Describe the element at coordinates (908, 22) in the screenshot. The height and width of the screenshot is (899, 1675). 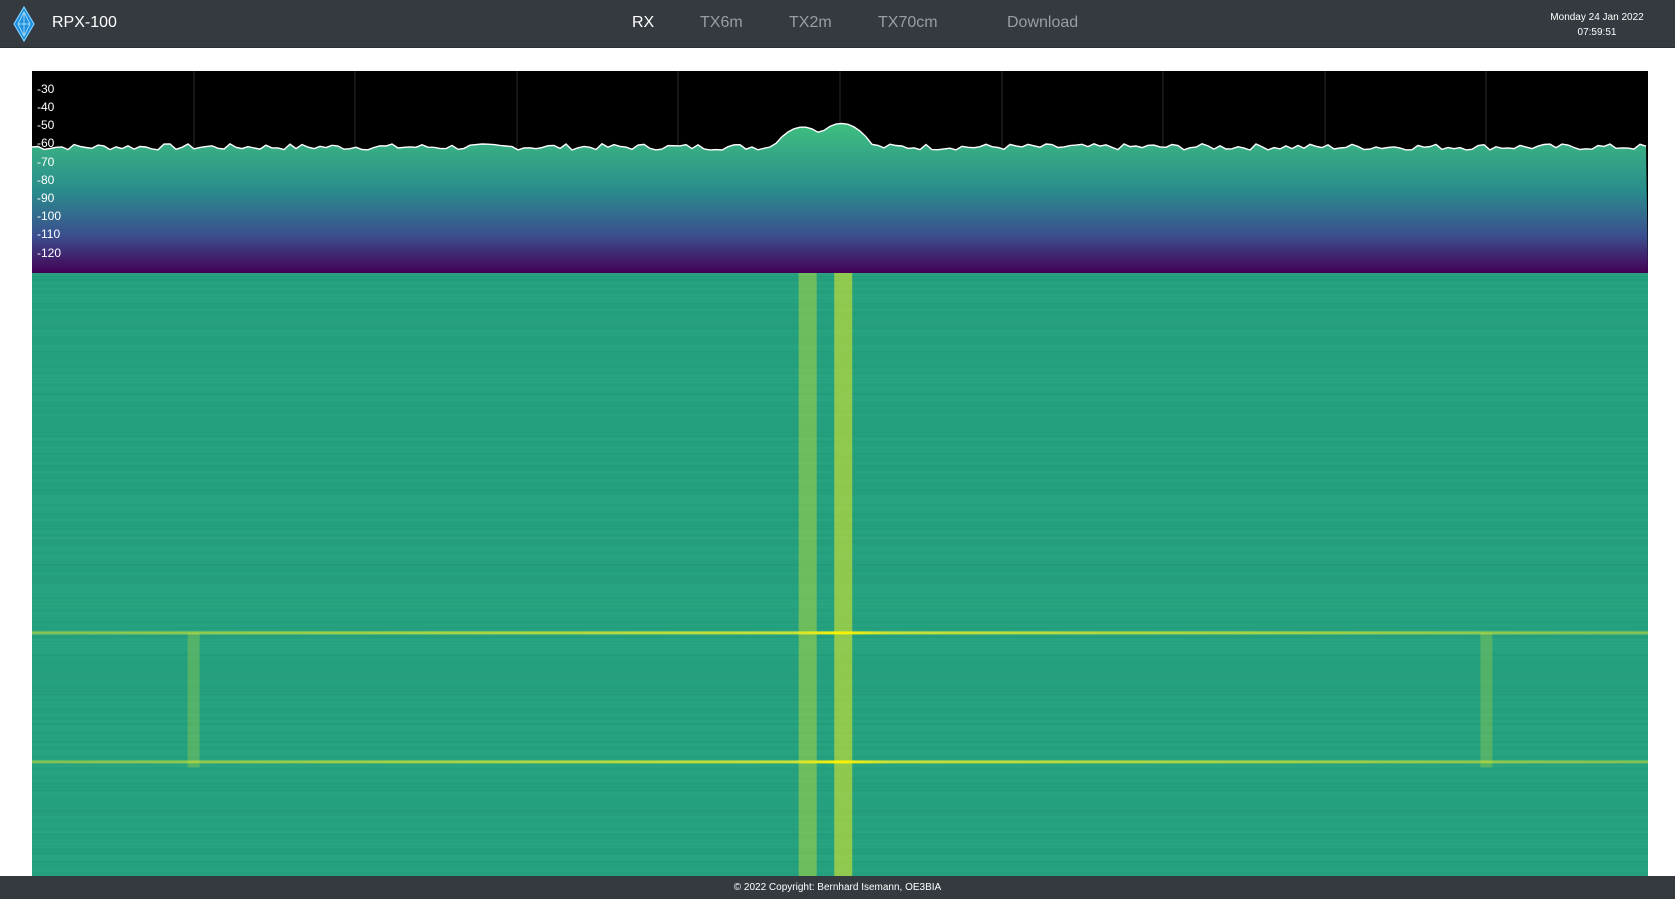
I see `nav-tx70cm: TX70cm` at that location.